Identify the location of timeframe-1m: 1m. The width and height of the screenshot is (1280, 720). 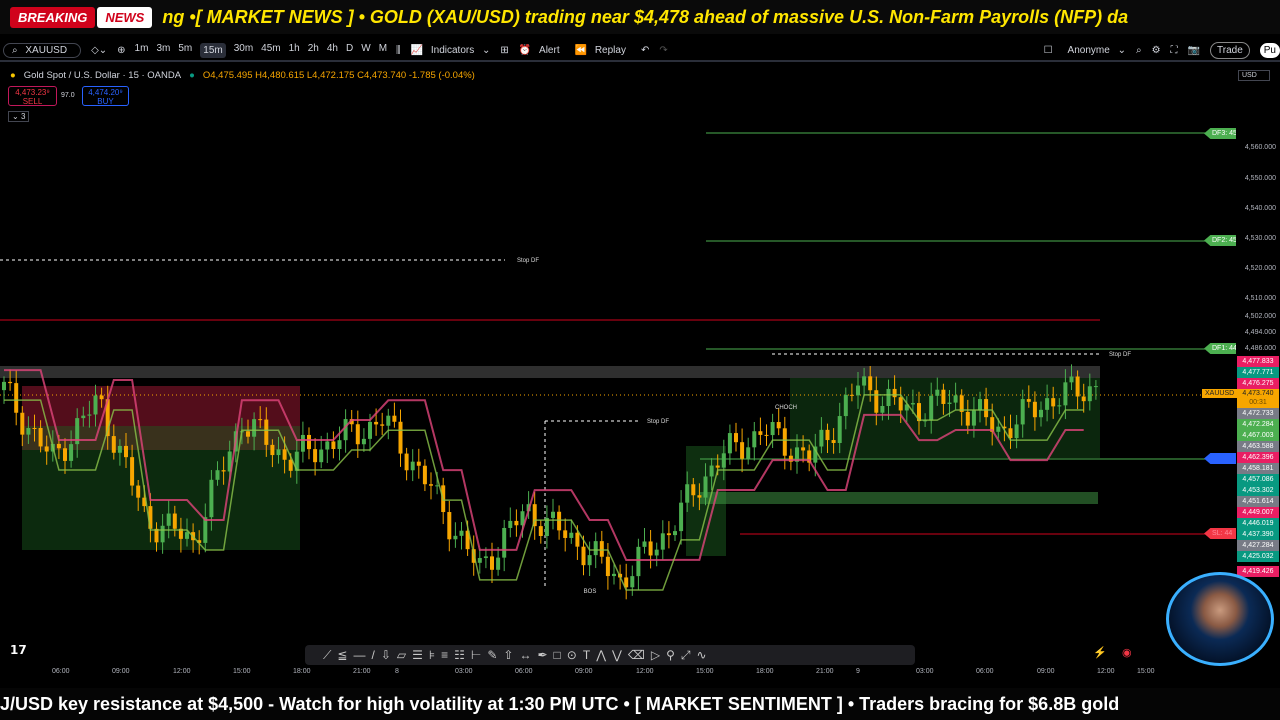
(141, 48).